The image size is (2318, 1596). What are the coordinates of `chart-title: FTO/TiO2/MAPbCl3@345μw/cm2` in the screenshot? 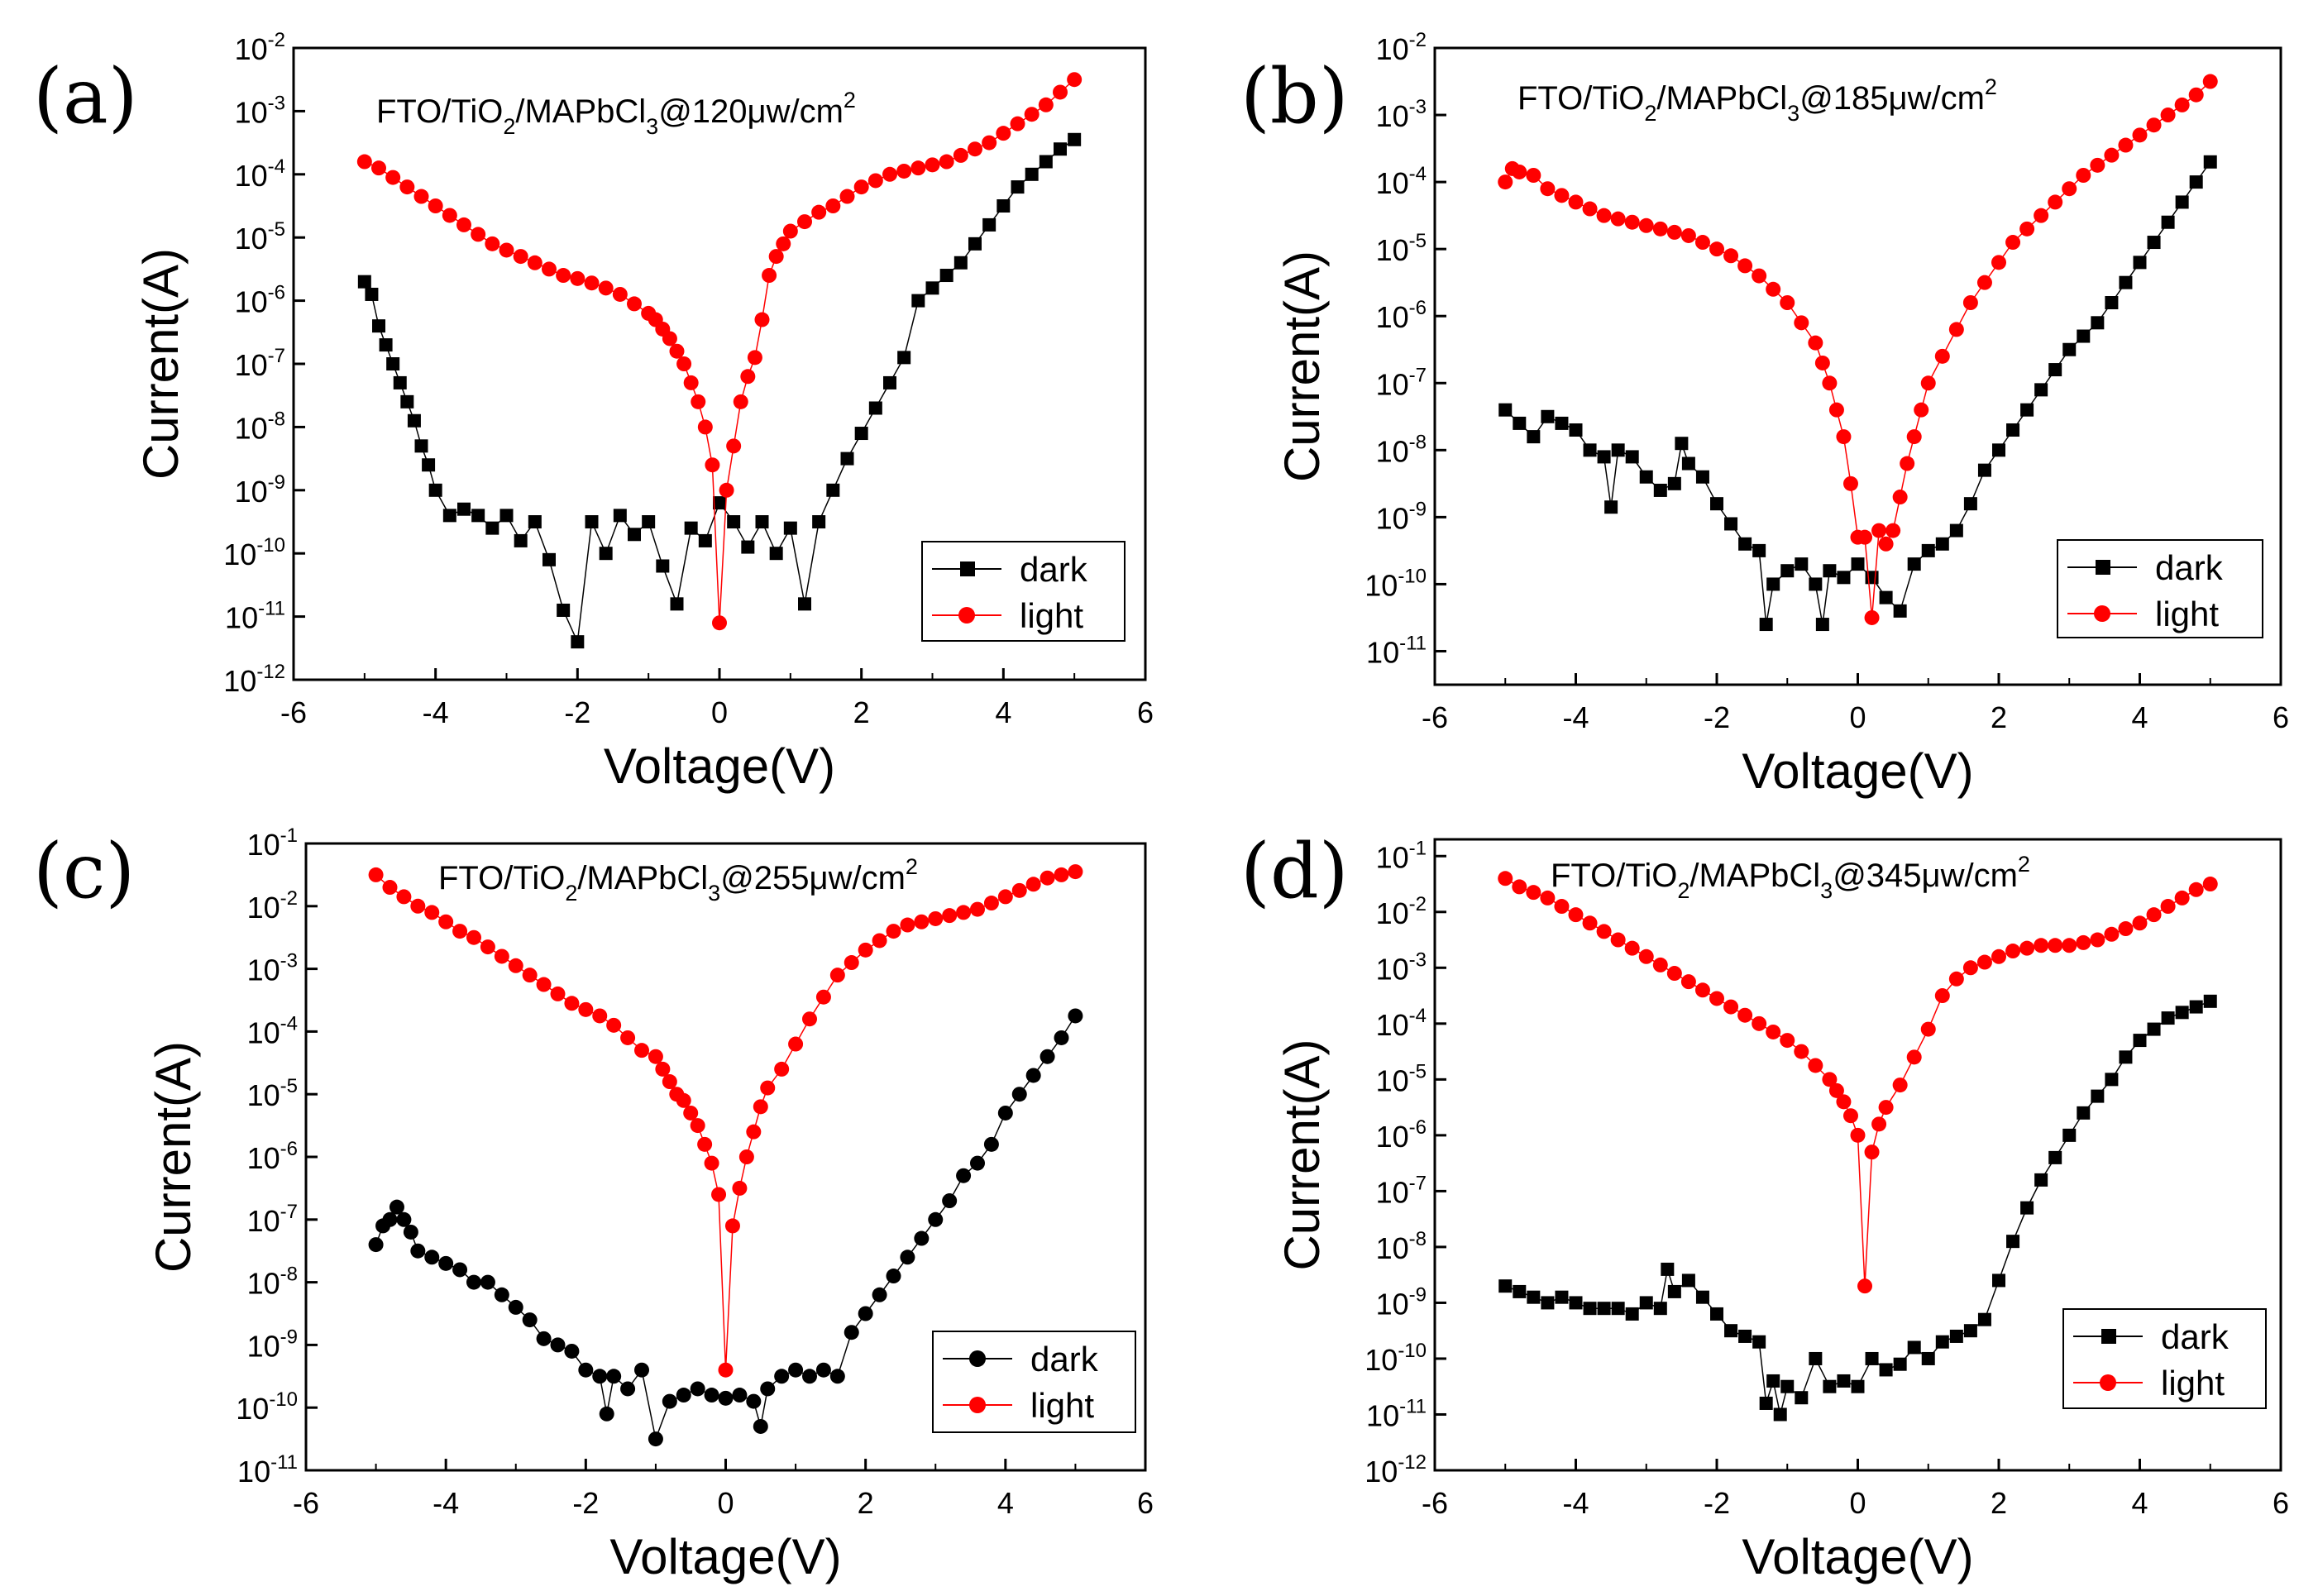 It's located at (1791, 877).